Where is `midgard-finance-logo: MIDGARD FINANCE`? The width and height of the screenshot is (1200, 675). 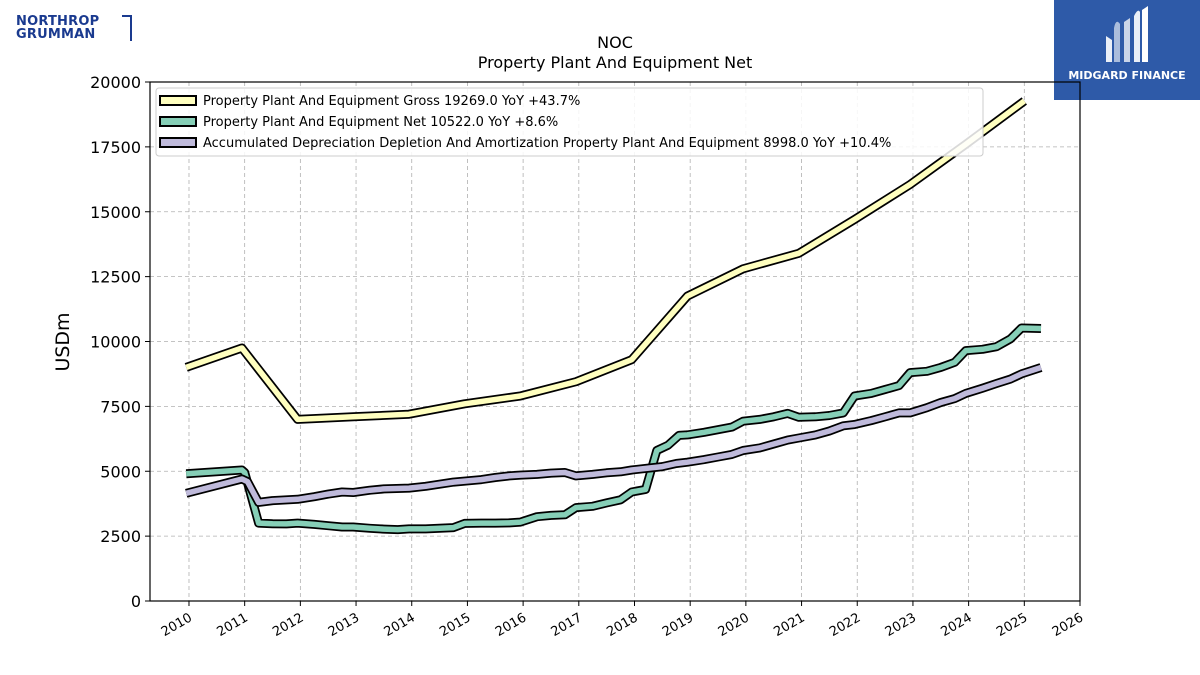 midgard-finance-logo: MIDGARD FINANCE is located at coordinates (1127, 50).